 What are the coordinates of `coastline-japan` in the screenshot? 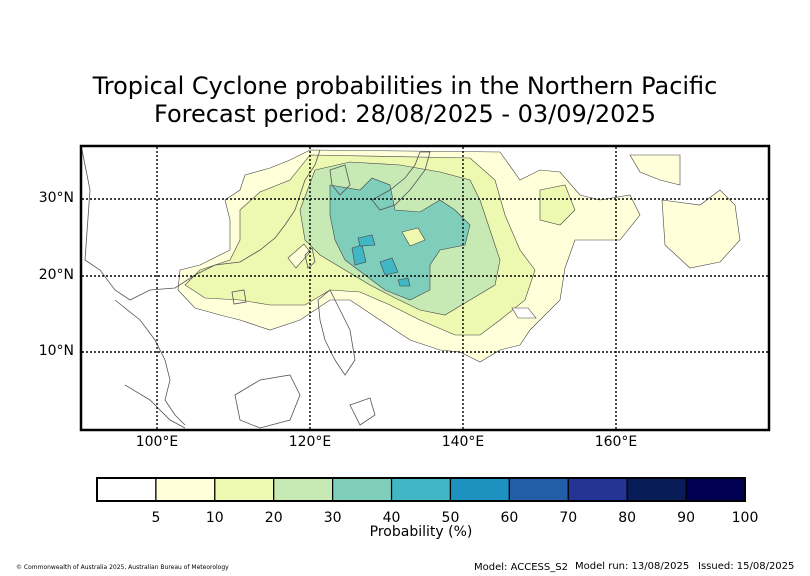 It's located at (401, 181).